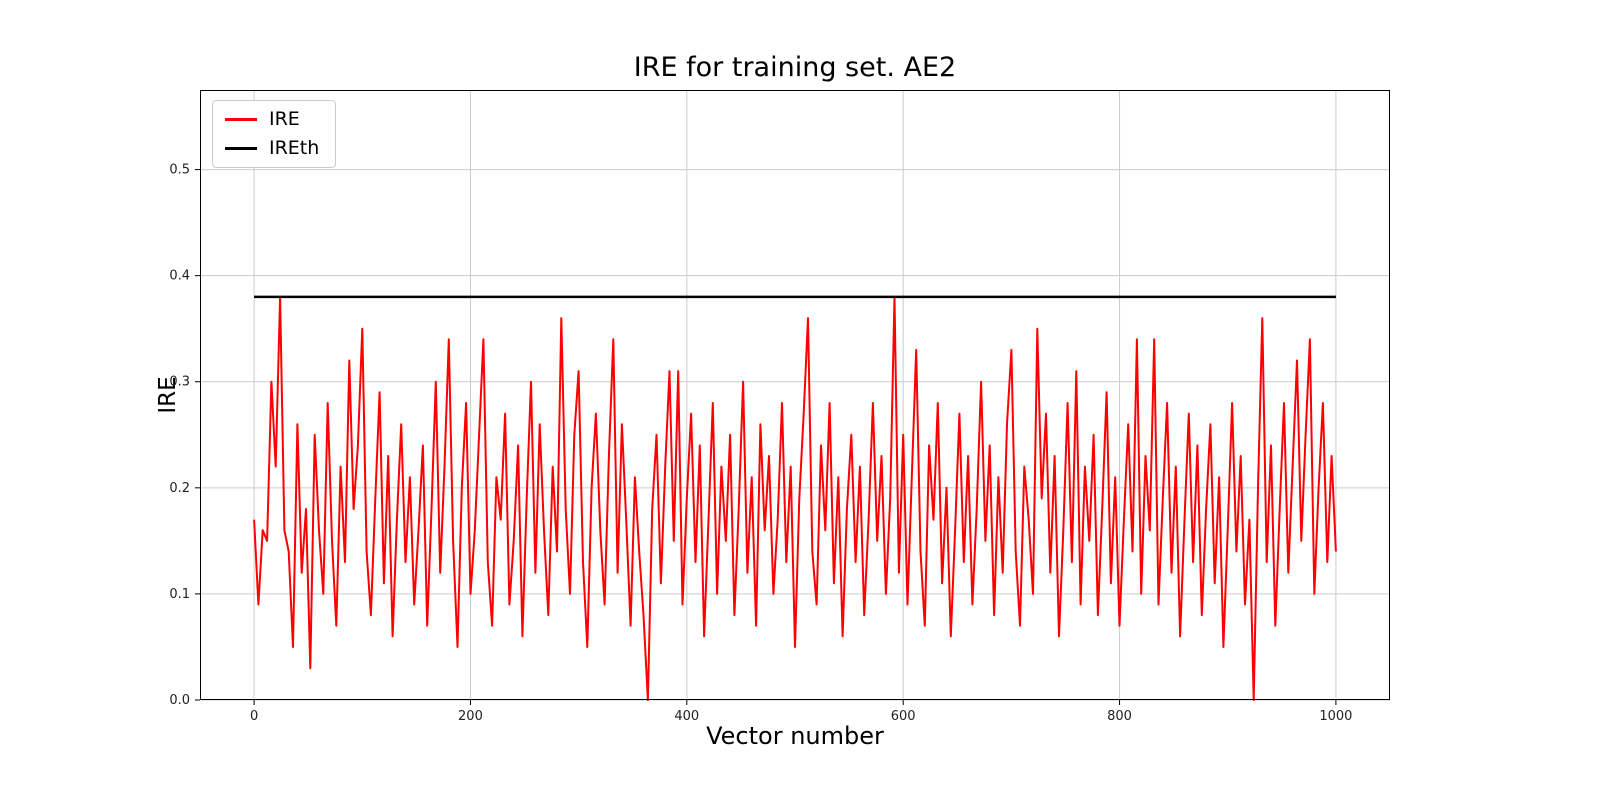  I want to click on legend-entry-ireth: IREth, so click(272, 148).